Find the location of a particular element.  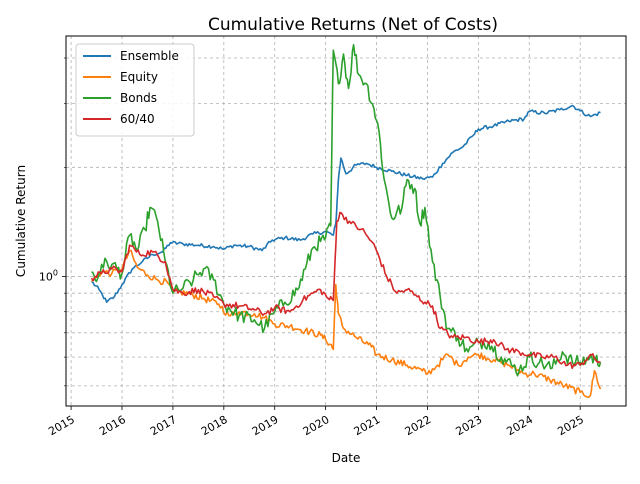

x-tick-label: 2025 is located at coordinates (570, 425).